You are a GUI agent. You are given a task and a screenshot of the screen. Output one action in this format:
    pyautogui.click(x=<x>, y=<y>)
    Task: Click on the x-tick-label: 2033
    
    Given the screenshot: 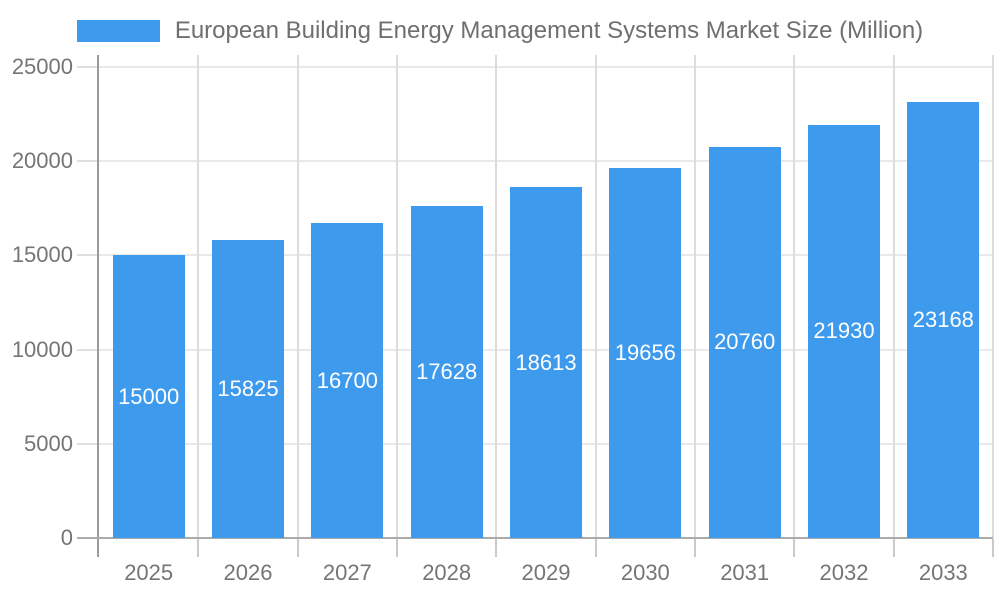 What is the action you would take?
    pyautogui.click(x=943, y=572)
    